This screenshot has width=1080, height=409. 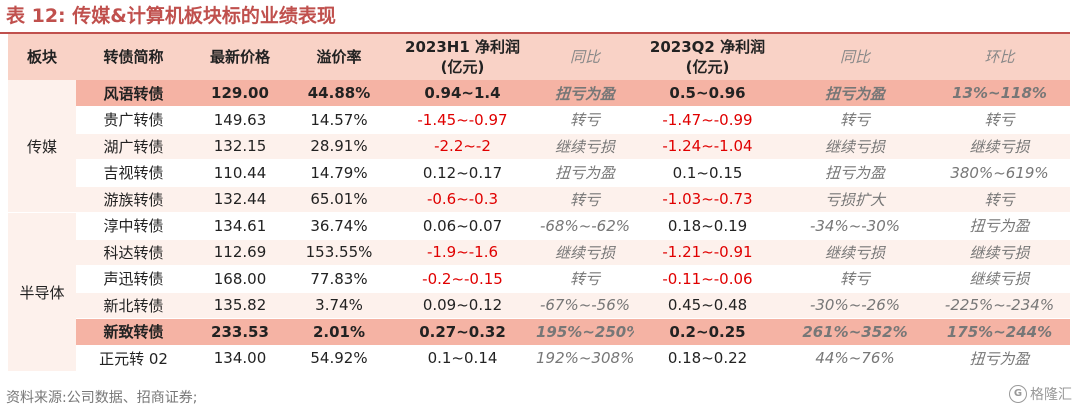 I want to click on q2-profit-cell: 0.18~0.22, so click(x=707, y=358).